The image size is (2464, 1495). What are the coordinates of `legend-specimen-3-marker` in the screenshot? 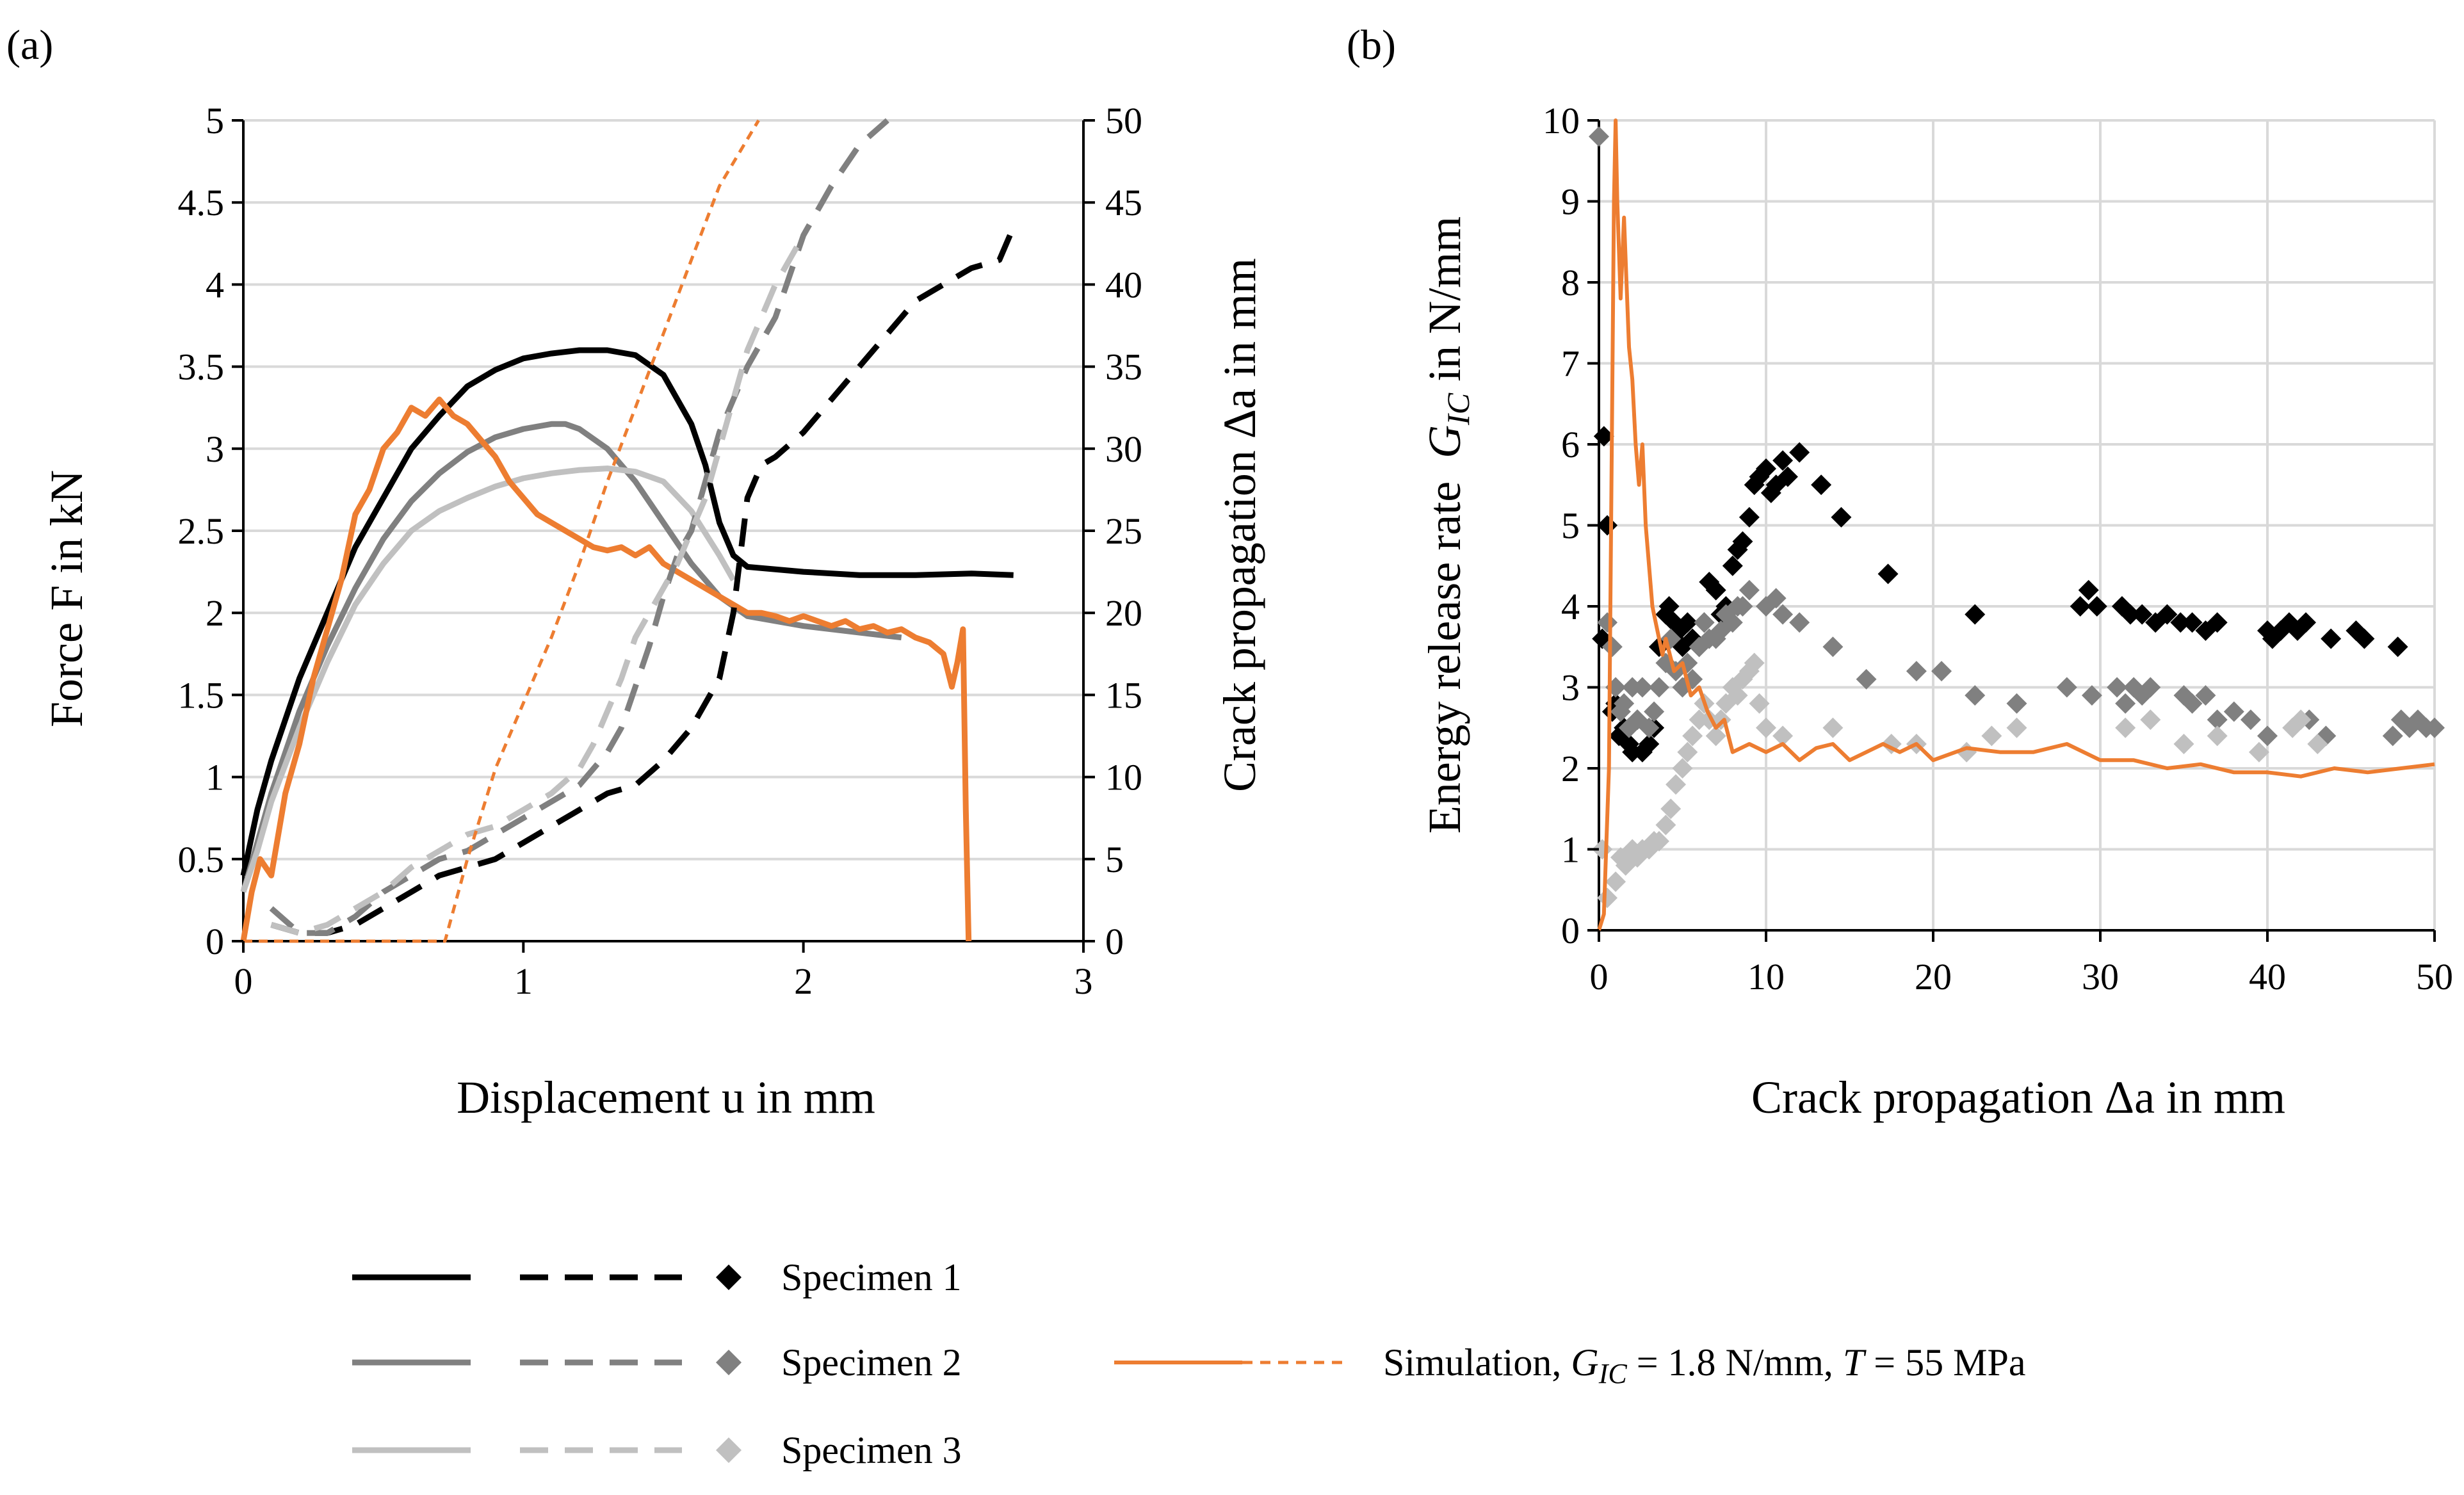 It's located at (729, 1450).